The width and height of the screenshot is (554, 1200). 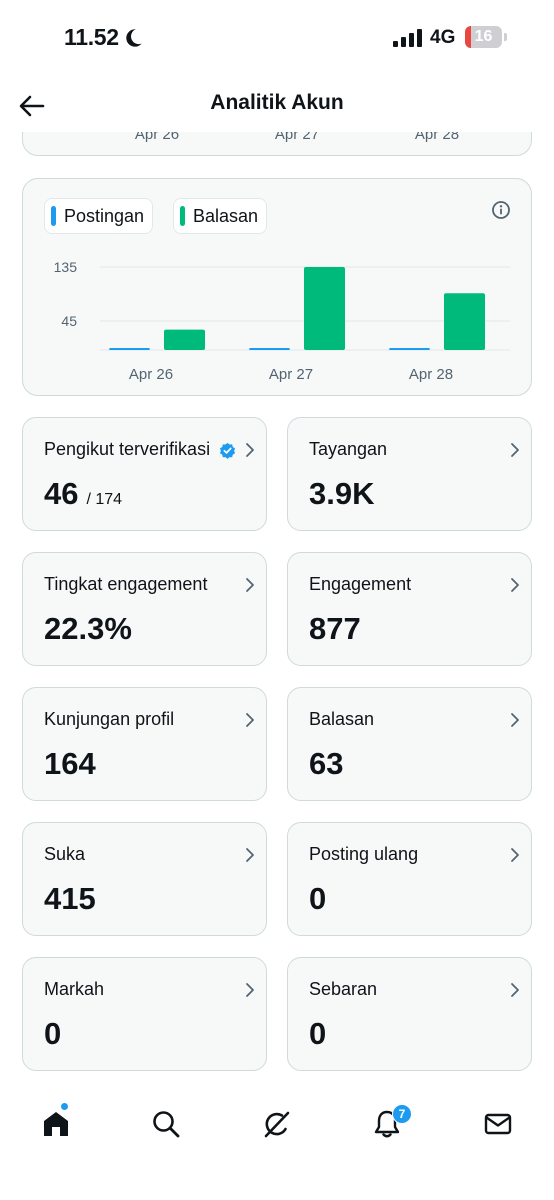 I want to click on mail-icon, so click(x=498, y=1124).